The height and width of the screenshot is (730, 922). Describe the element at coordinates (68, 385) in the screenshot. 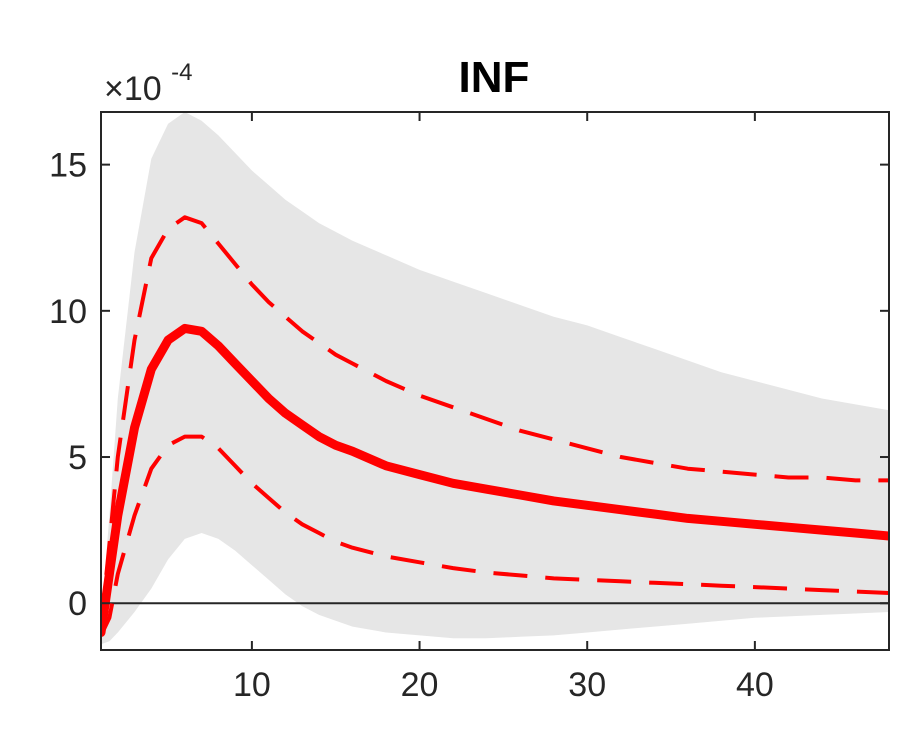

I see `y-tick-labels: 0 5 10 15` at that location.